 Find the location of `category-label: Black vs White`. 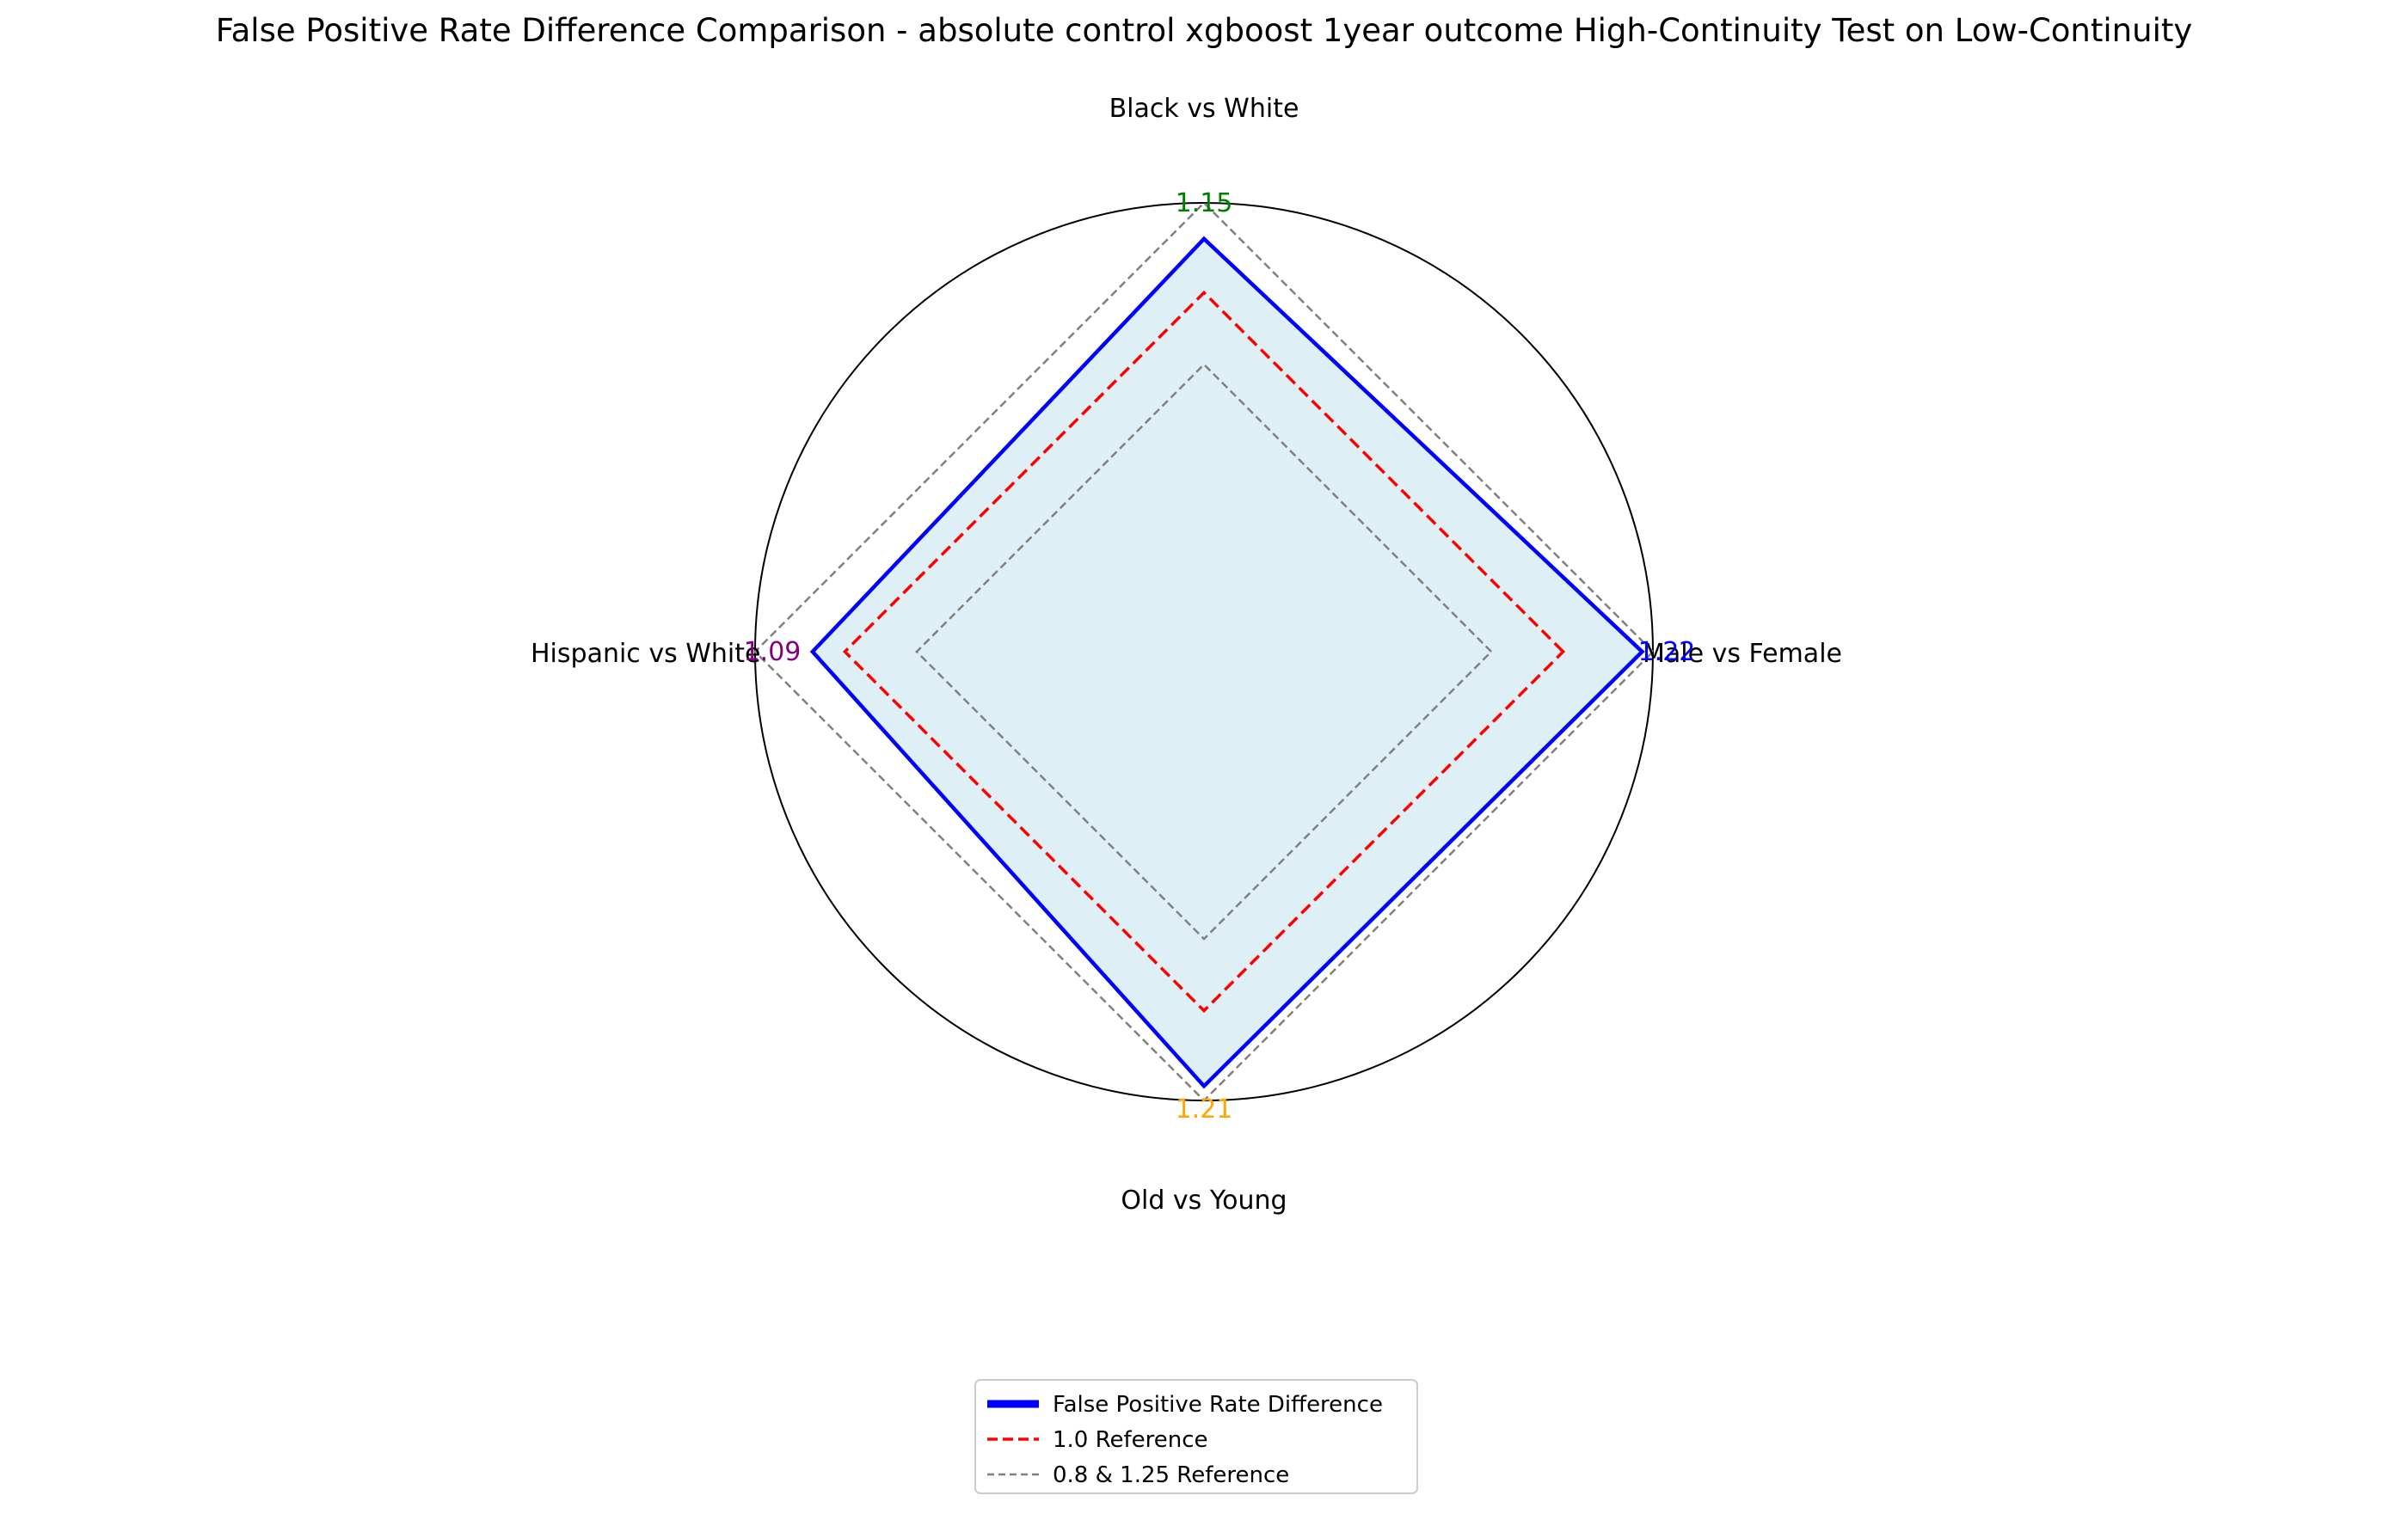

category-label: Black vs White is located at coordinates (1204, 109).